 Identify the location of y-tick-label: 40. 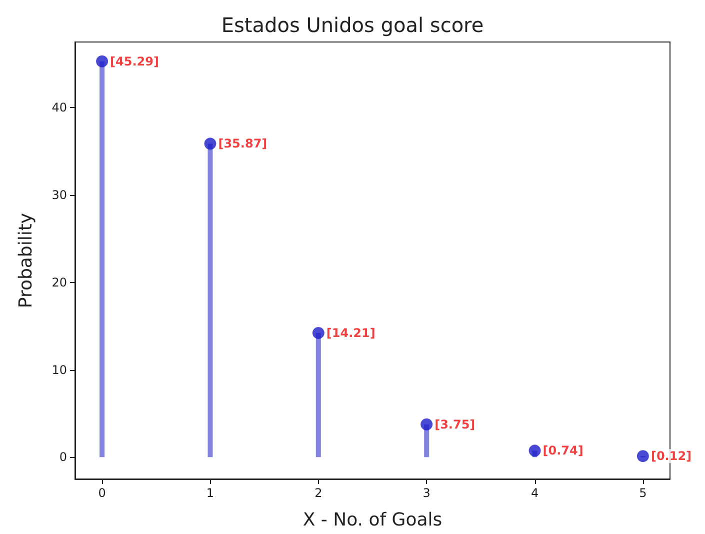
(59, 107).